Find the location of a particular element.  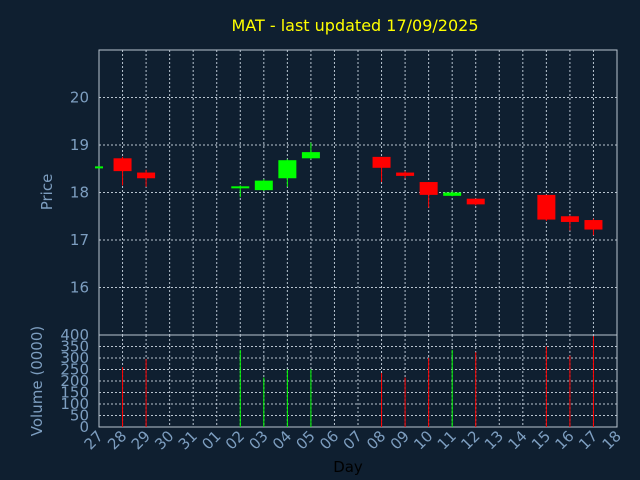

x-tick-label: 06 is located at coordinates (329, 440).